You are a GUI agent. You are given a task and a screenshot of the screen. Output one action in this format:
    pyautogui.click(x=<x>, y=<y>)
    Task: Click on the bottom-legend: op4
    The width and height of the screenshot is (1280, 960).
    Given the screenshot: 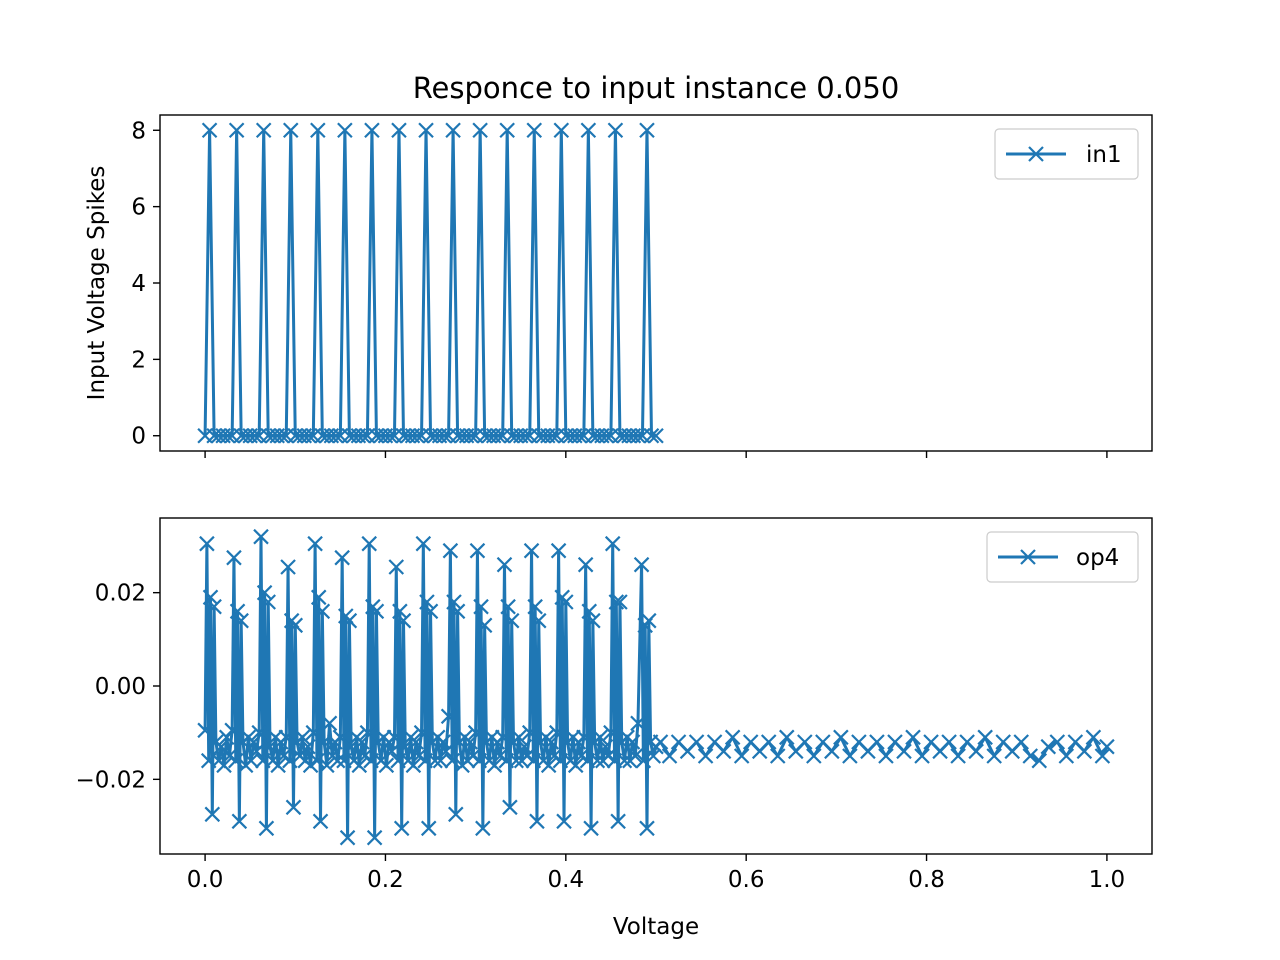 What is the action you would take?
    pyautogui.click(x=1062, y=557)
    